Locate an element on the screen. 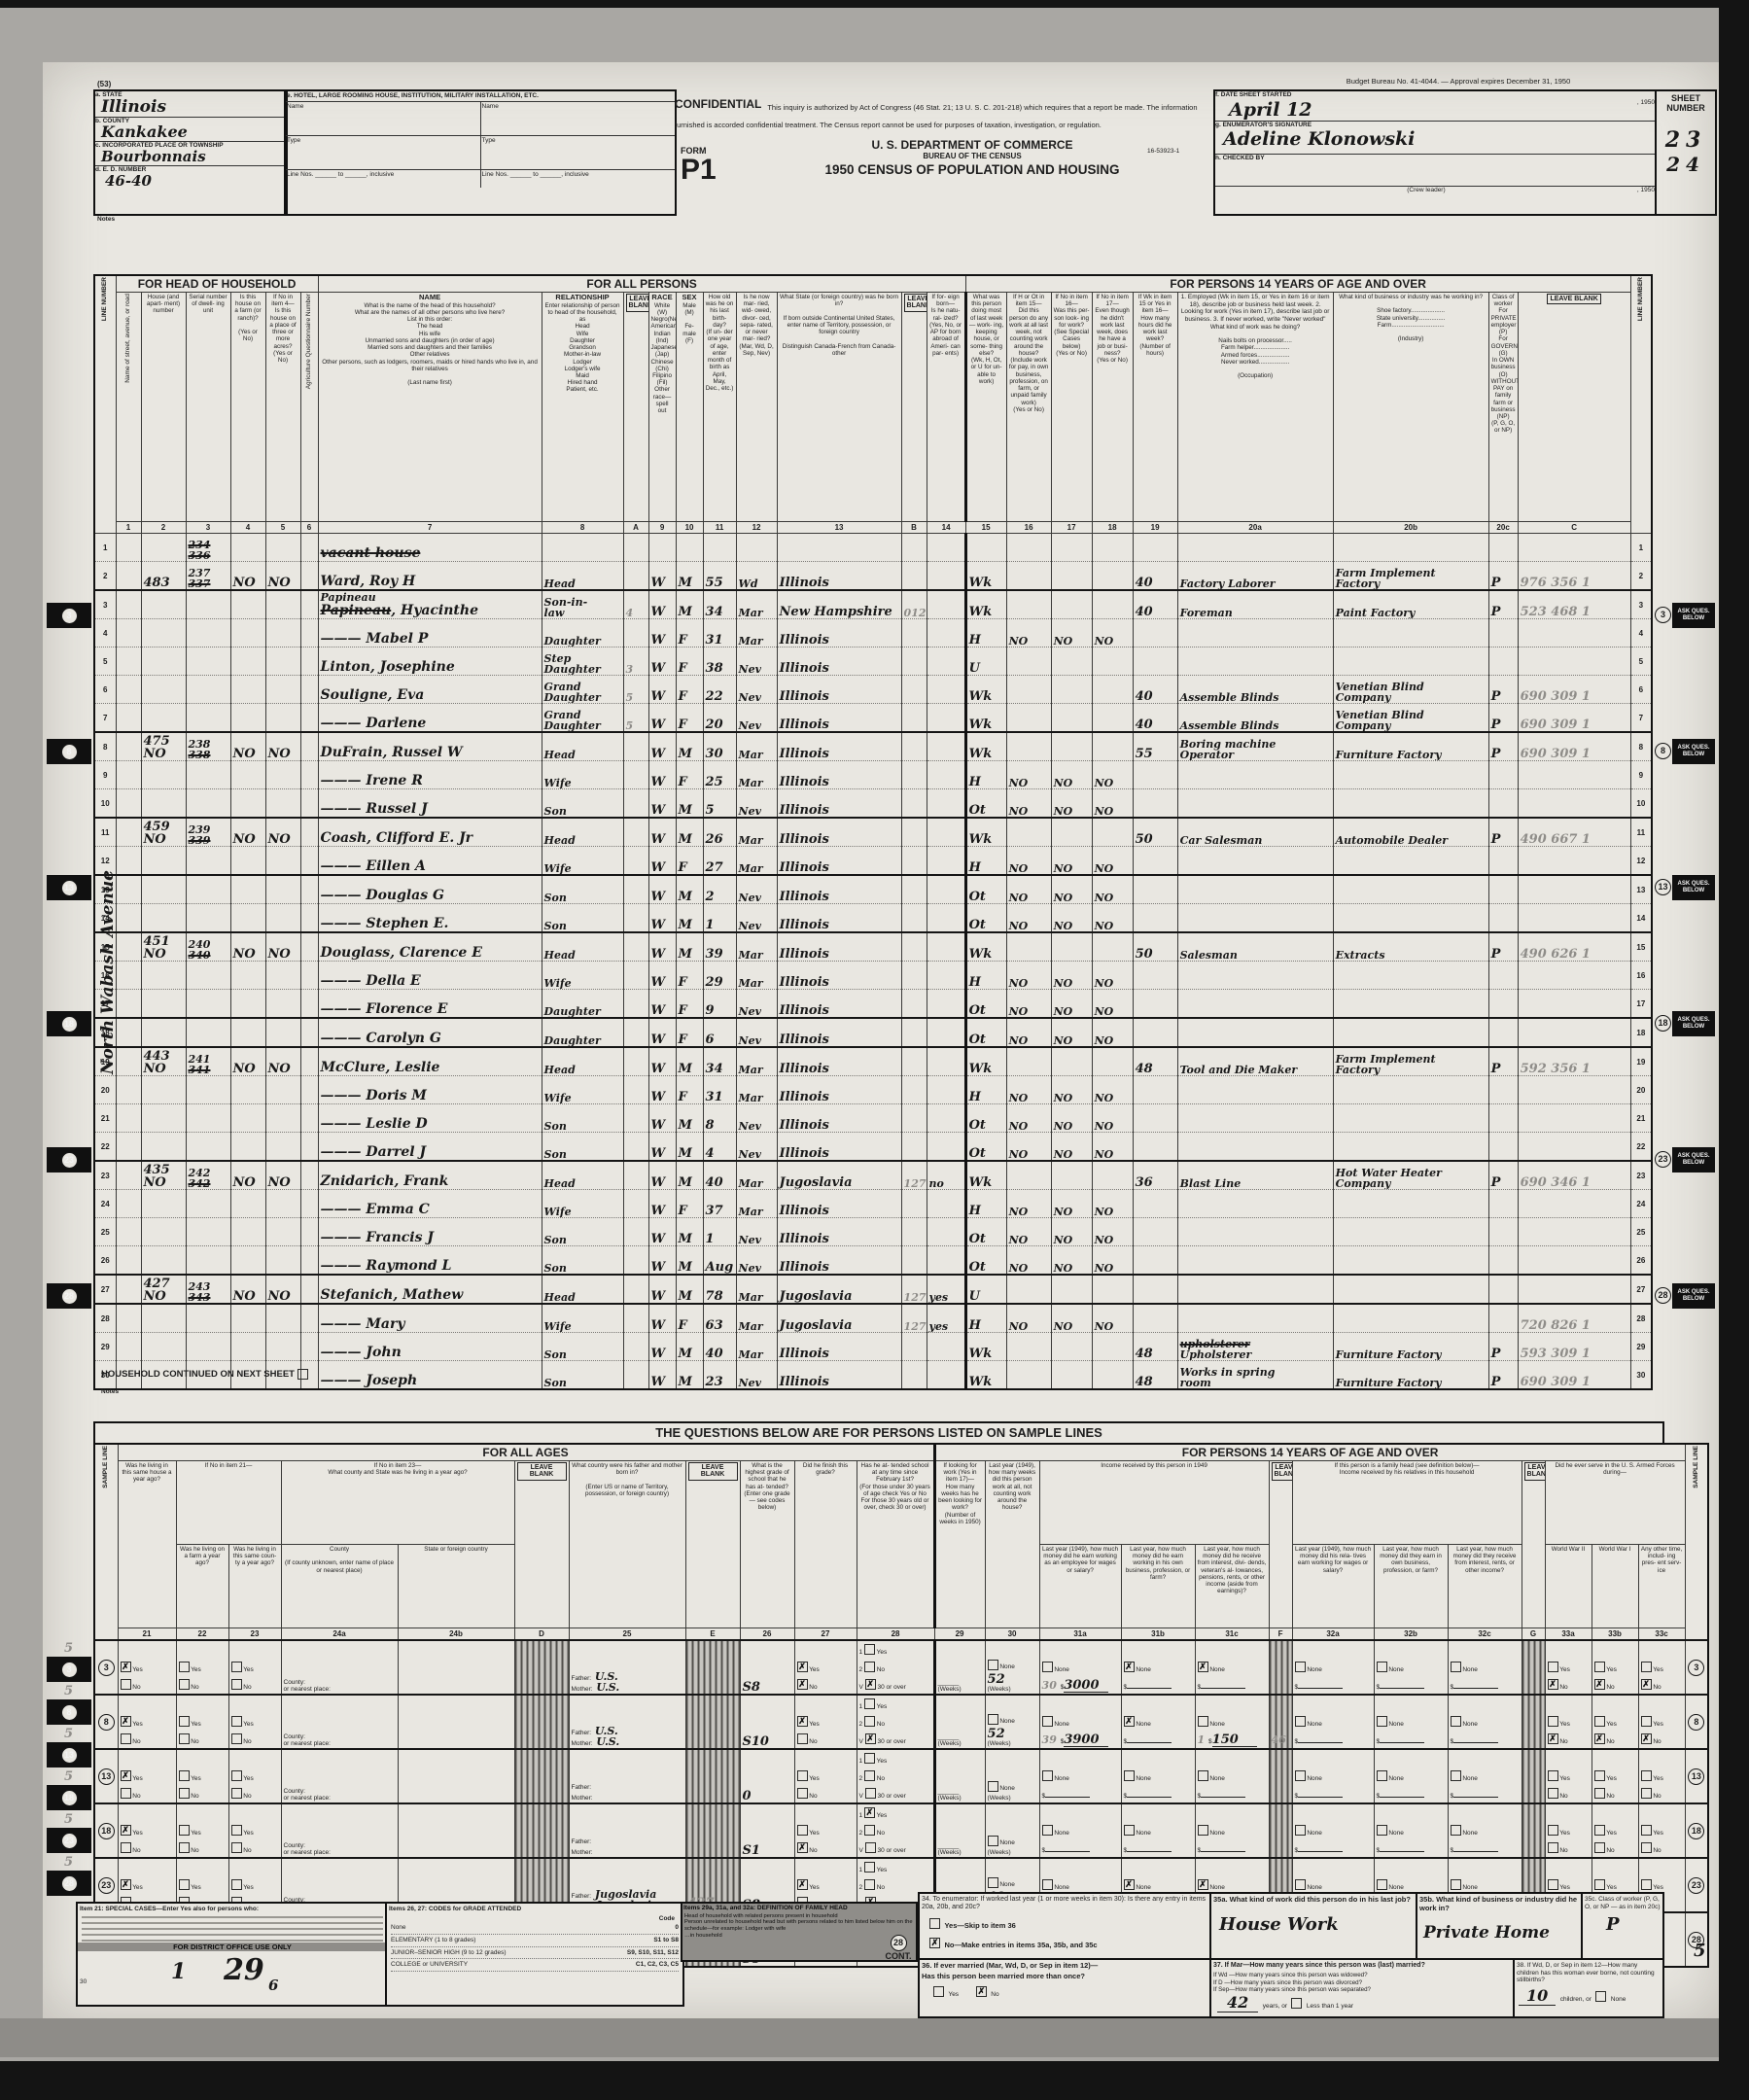 The image size is (1749, 2100). ditto-dash: ——— is located at coordinates (343, 1038).